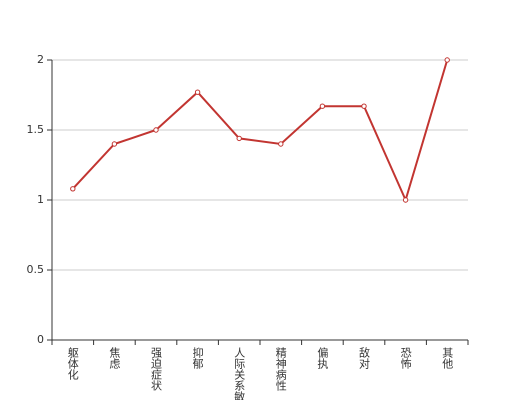 Image resolution: width=520 pixels, height=400 pixels. What do you see at coordinates (40, 199) in the screenshot?
I see `y-tick-label: 1` at bounding box center [40, 199].